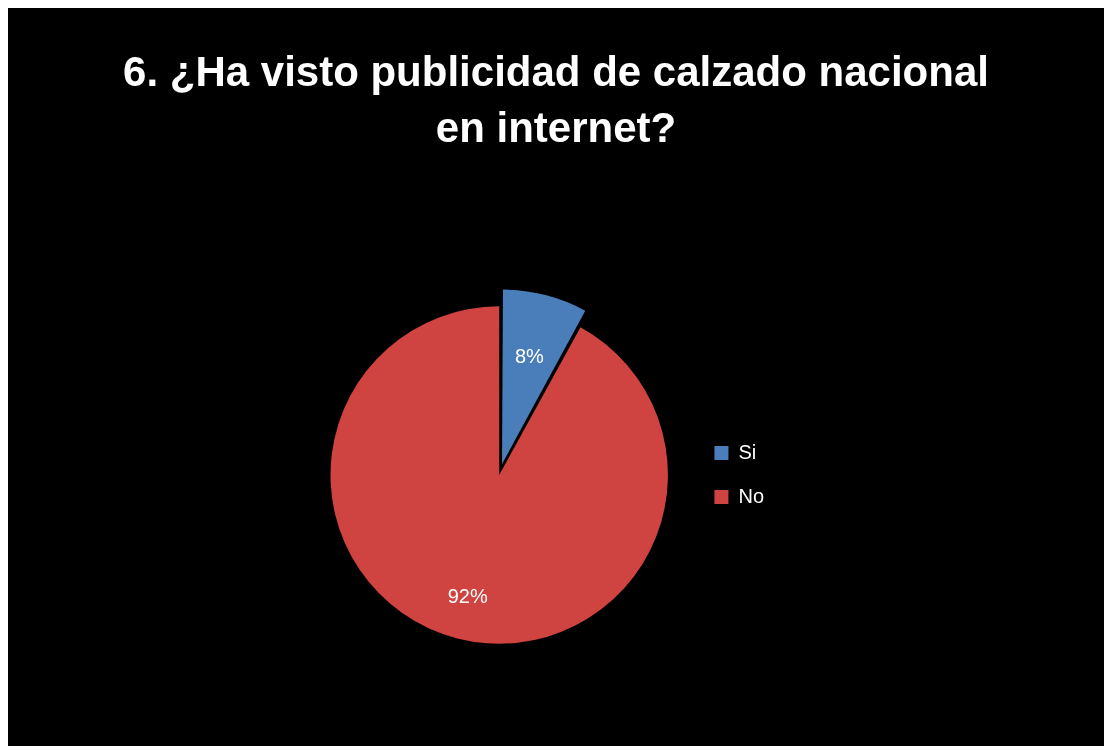 This screenshot has height=754, width=1112. What do you see at coordinates (747, 451) in the screenshot?
I see `legend-label: Si` at bounding box center [747, 451].